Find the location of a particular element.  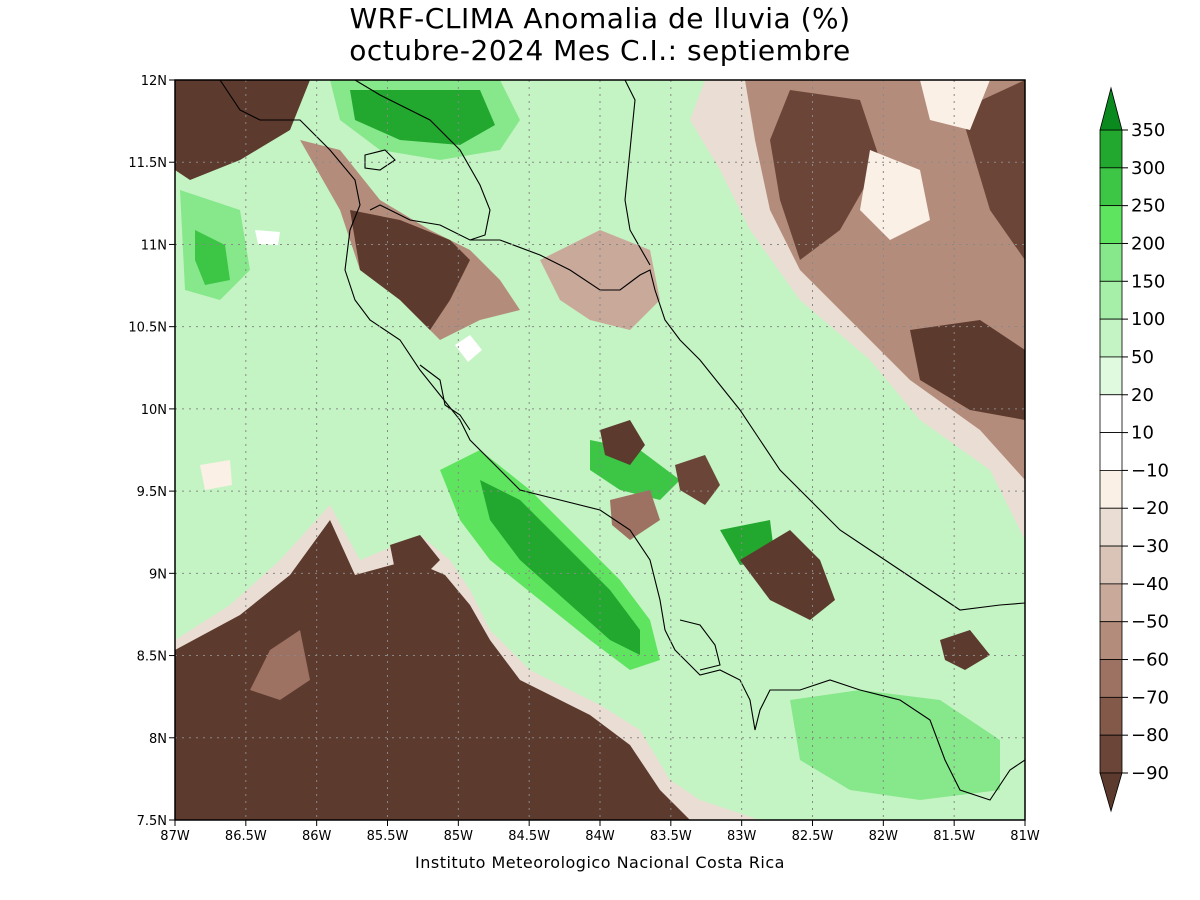

x-tick-label: 84W is located at coordinates (600, 836).